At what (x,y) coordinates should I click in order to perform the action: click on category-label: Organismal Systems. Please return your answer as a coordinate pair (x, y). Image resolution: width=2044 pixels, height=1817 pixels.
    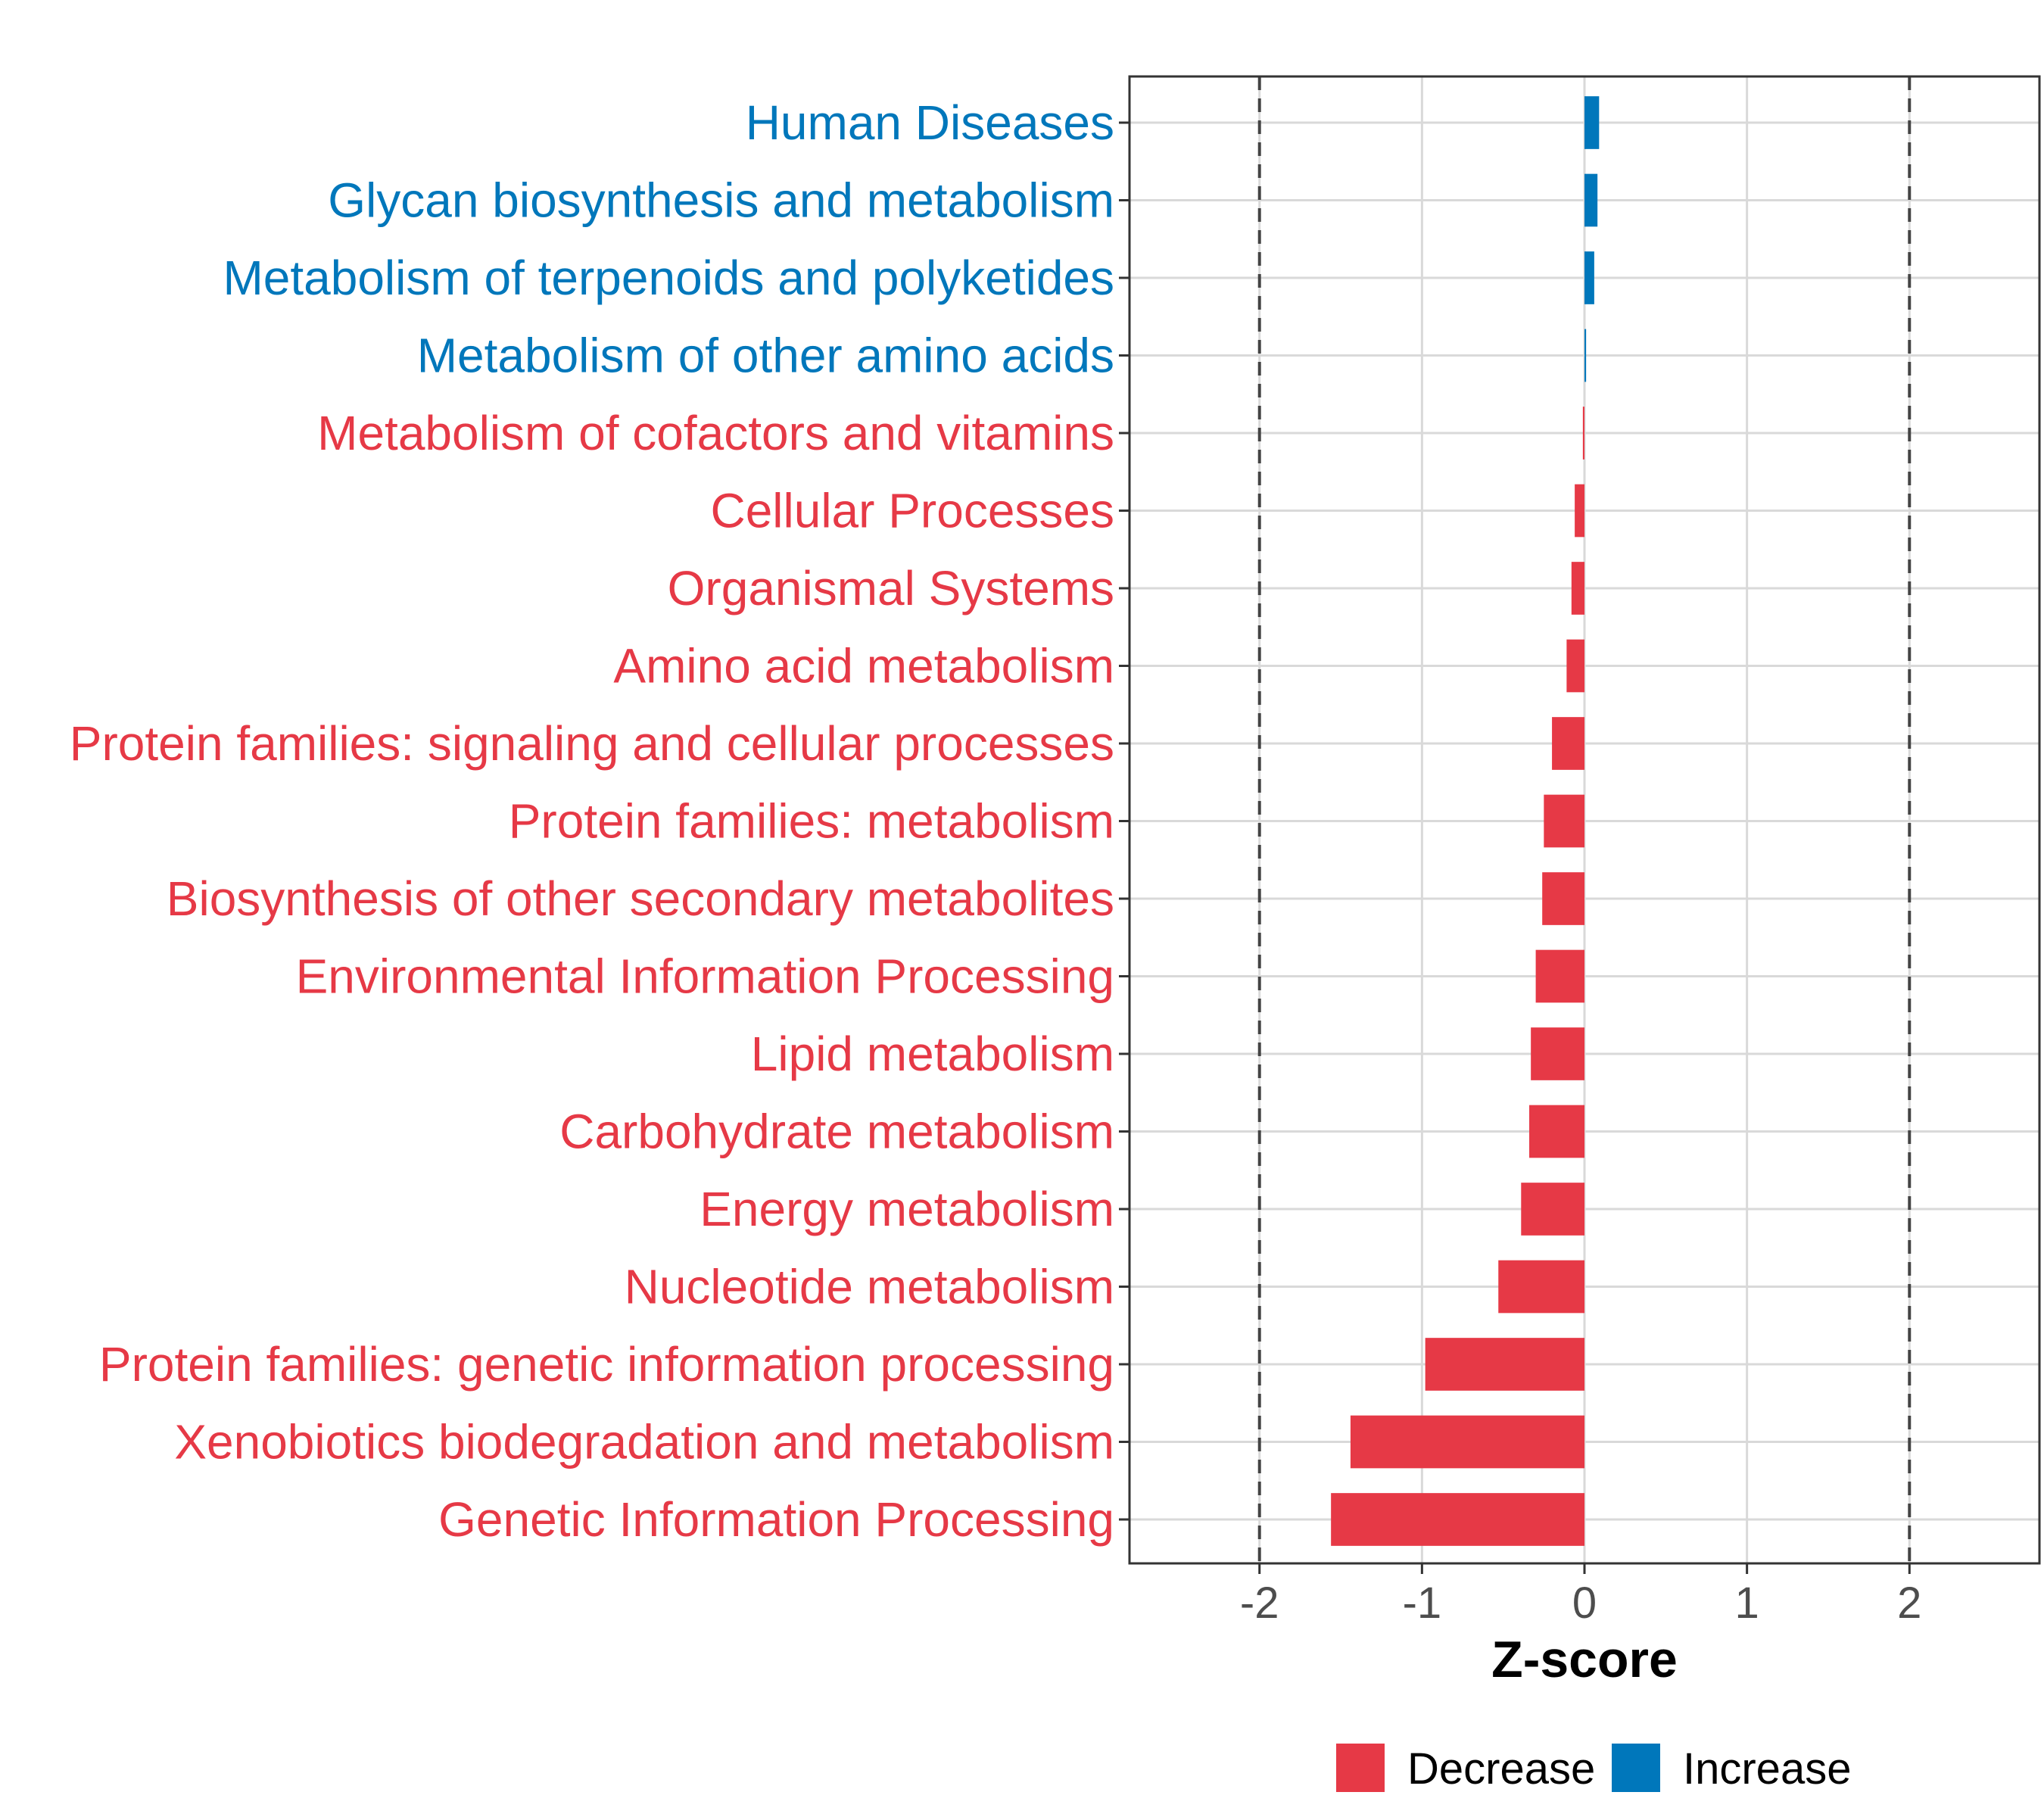
    Looking at the image, I should click on (891, 588).